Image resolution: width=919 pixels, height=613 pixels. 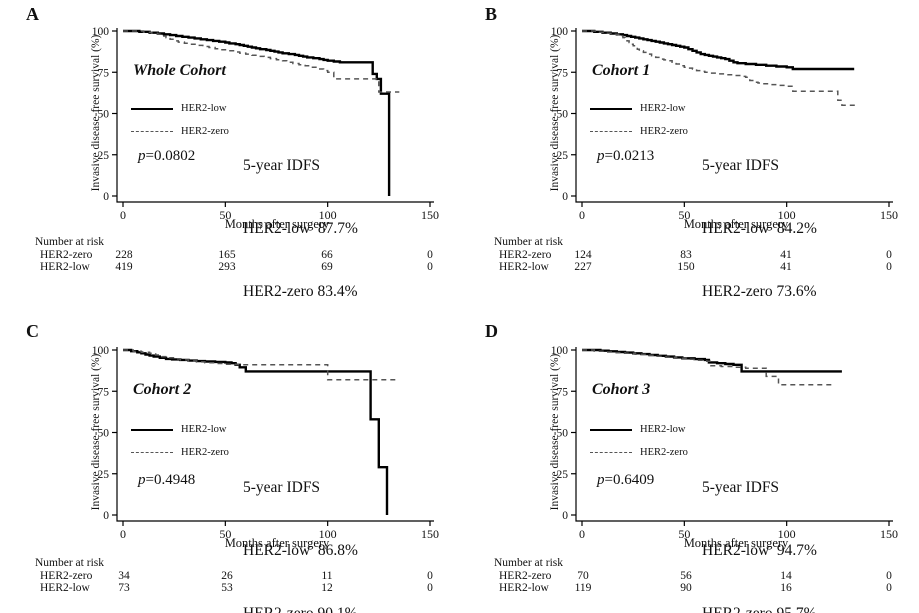 What do you see at coordinates (227, 576) in the screenshot?
I see `at-risk-value: 26` at bounding box center [227, 576].